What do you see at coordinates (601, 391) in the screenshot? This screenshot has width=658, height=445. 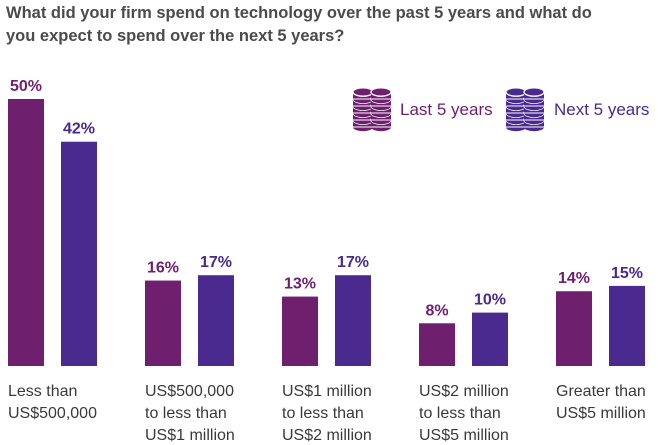 I see `category-label-line: Greater than` at bounding box center [601, 391].